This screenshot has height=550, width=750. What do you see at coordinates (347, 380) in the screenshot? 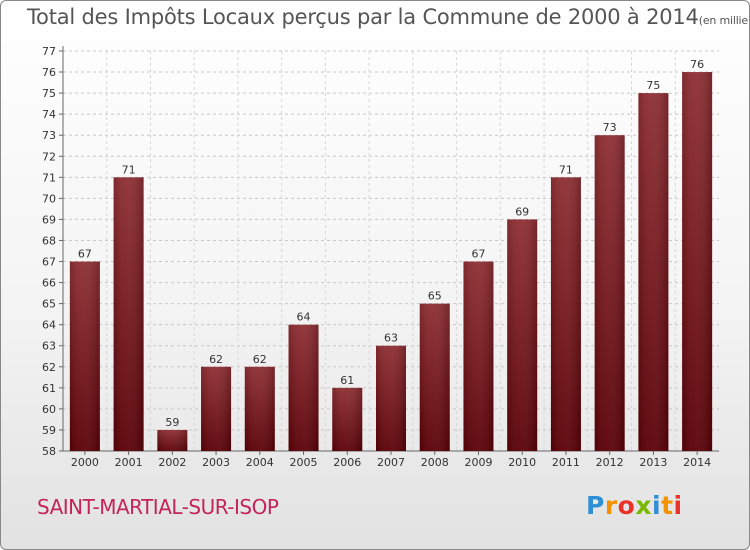
I see `data-label-2006: 61` at bounding box center [347, 380].